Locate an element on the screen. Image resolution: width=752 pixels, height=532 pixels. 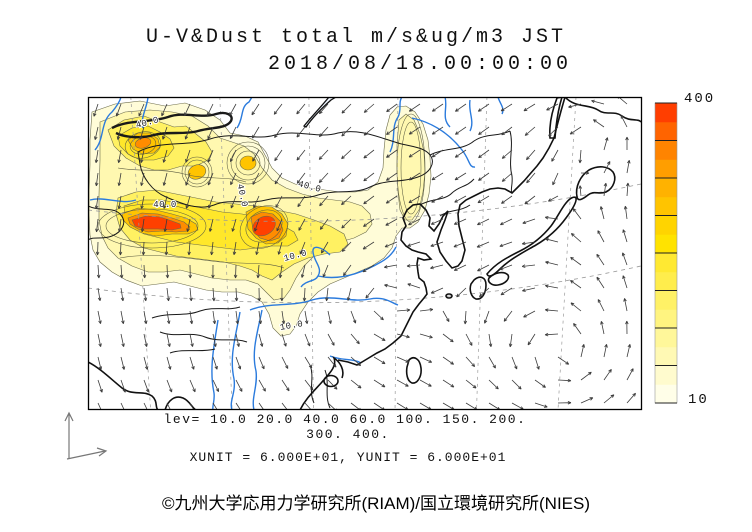
contour-lines is located at coordinates (261, 191).